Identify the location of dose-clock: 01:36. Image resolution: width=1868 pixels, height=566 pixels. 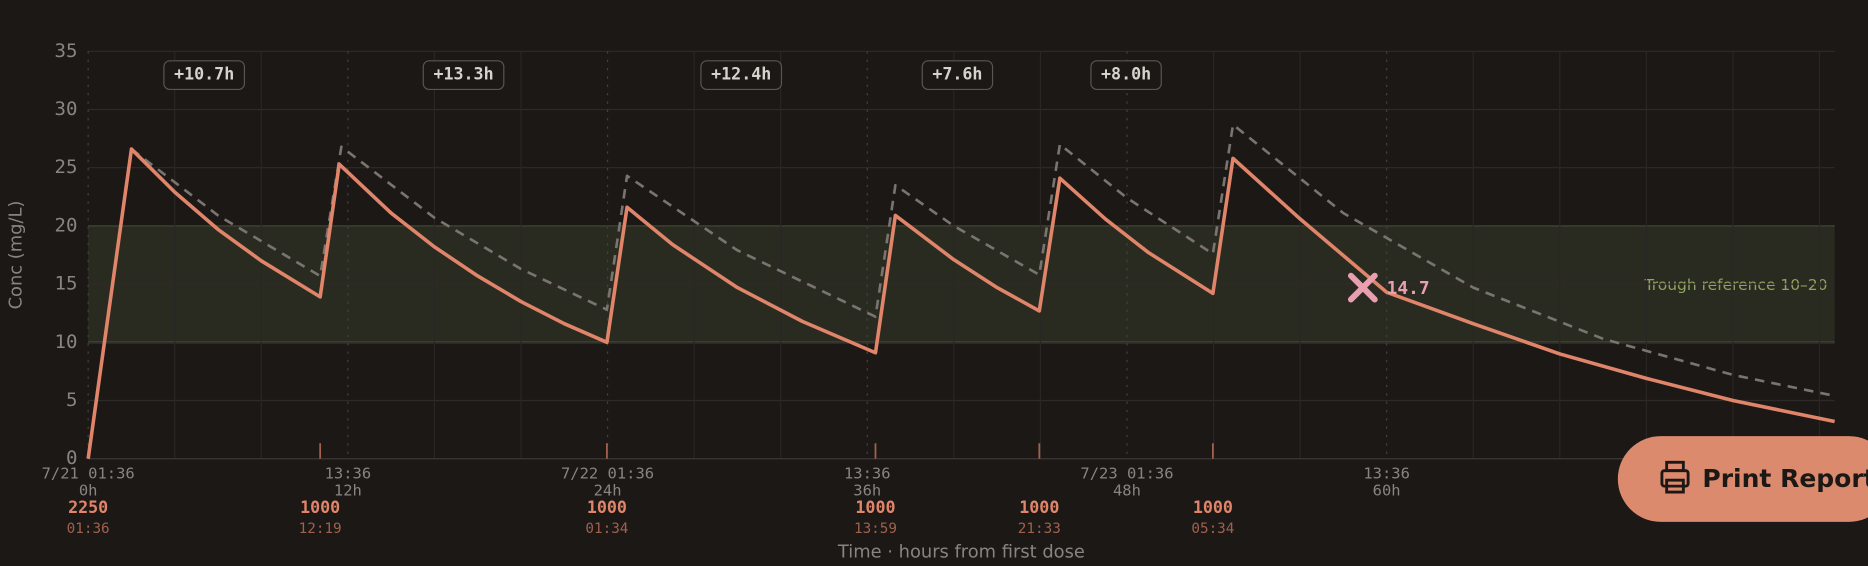
(88, 529).